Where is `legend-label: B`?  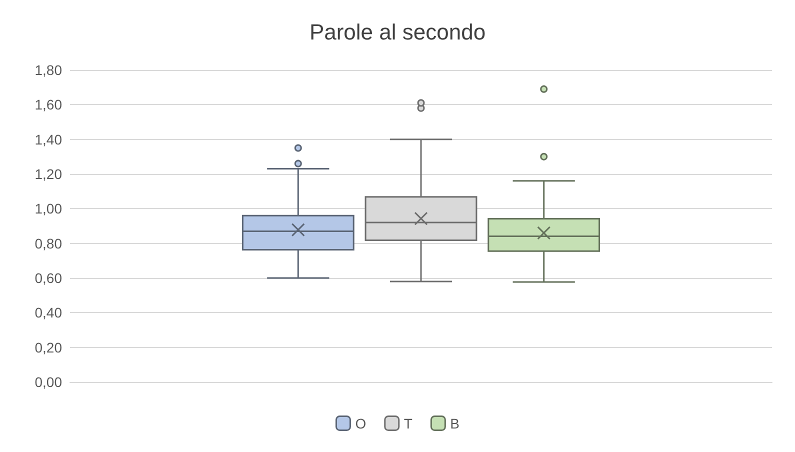
legend-label: B is located at coordinates (455, 423).